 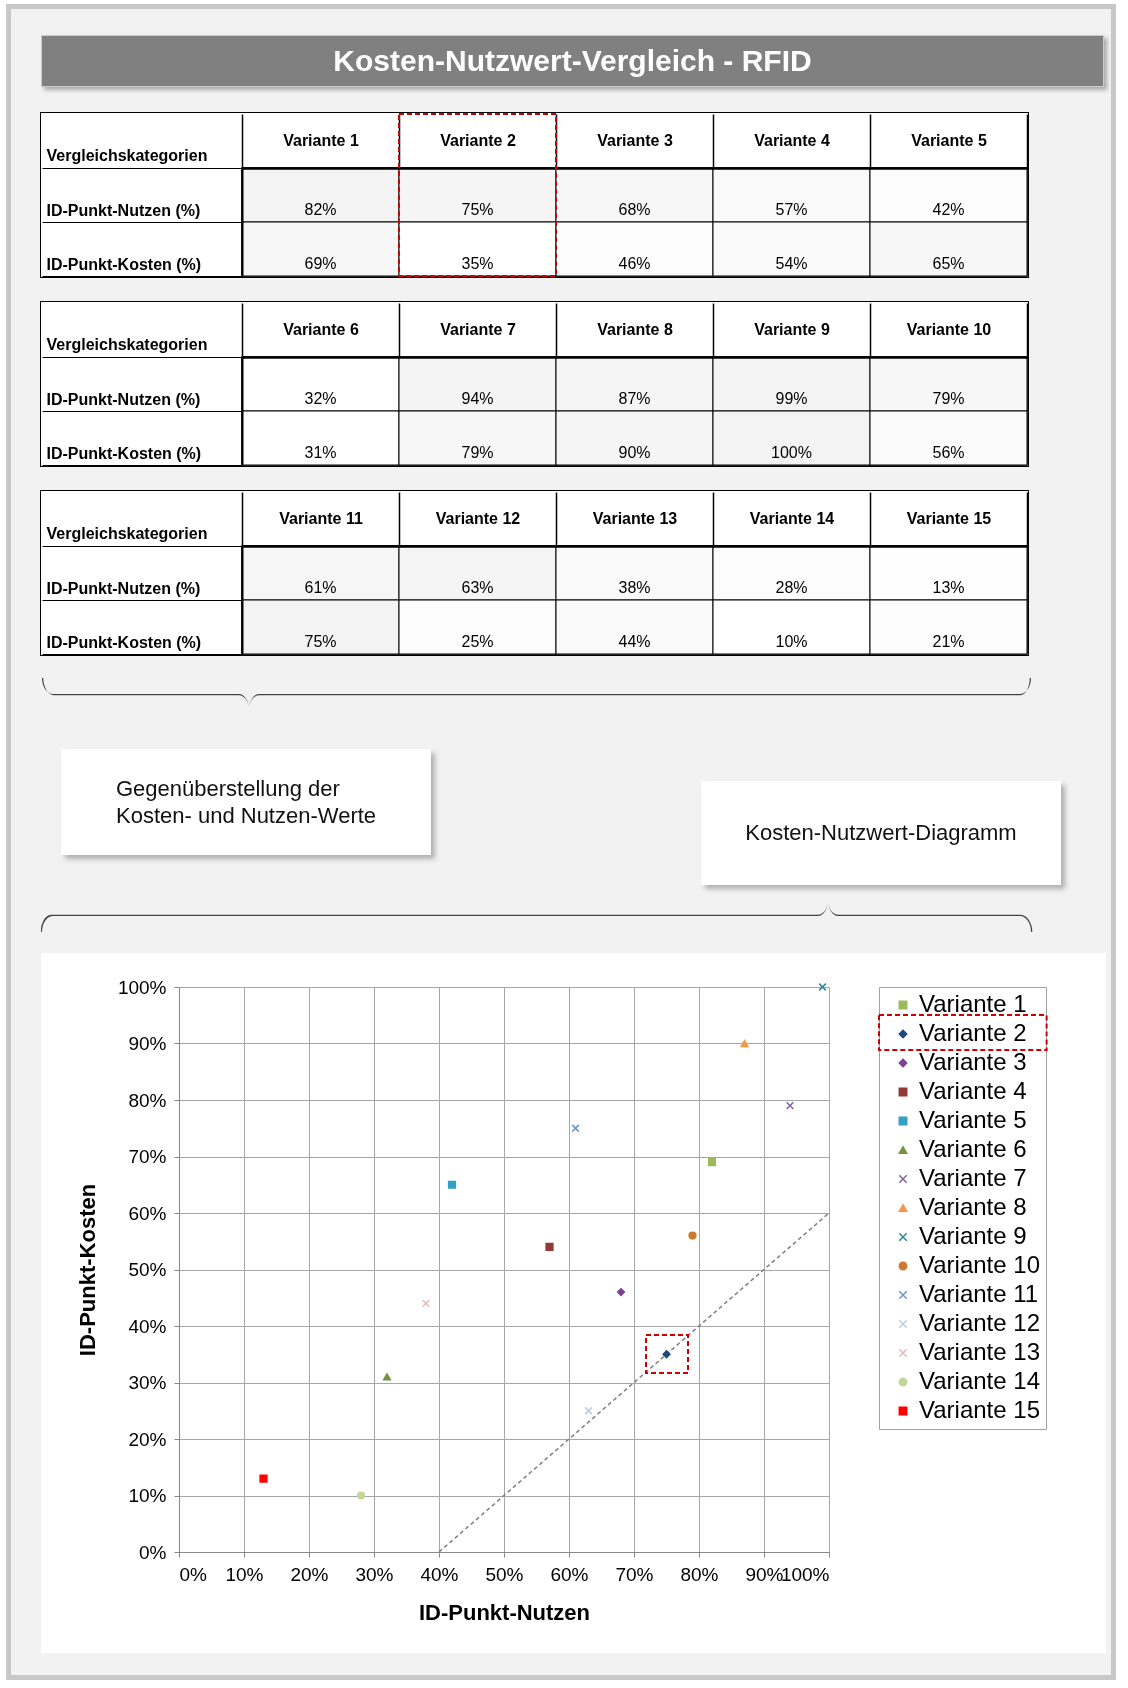 What do you see at coordinates (973, 1090) in the screenshot?
I see `legend-label: Variante 4` at bounding box center [973, 1090].